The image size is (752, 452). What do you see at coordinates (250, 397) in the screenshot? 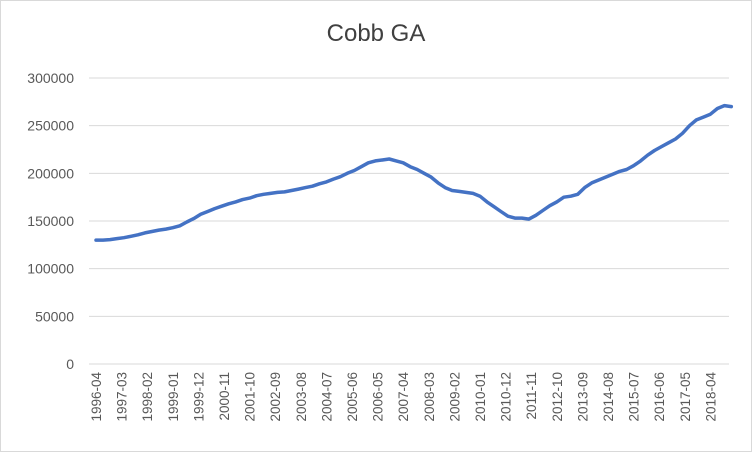
I see `x-tick-label: 2001-10` at bounding box center [250, 397].